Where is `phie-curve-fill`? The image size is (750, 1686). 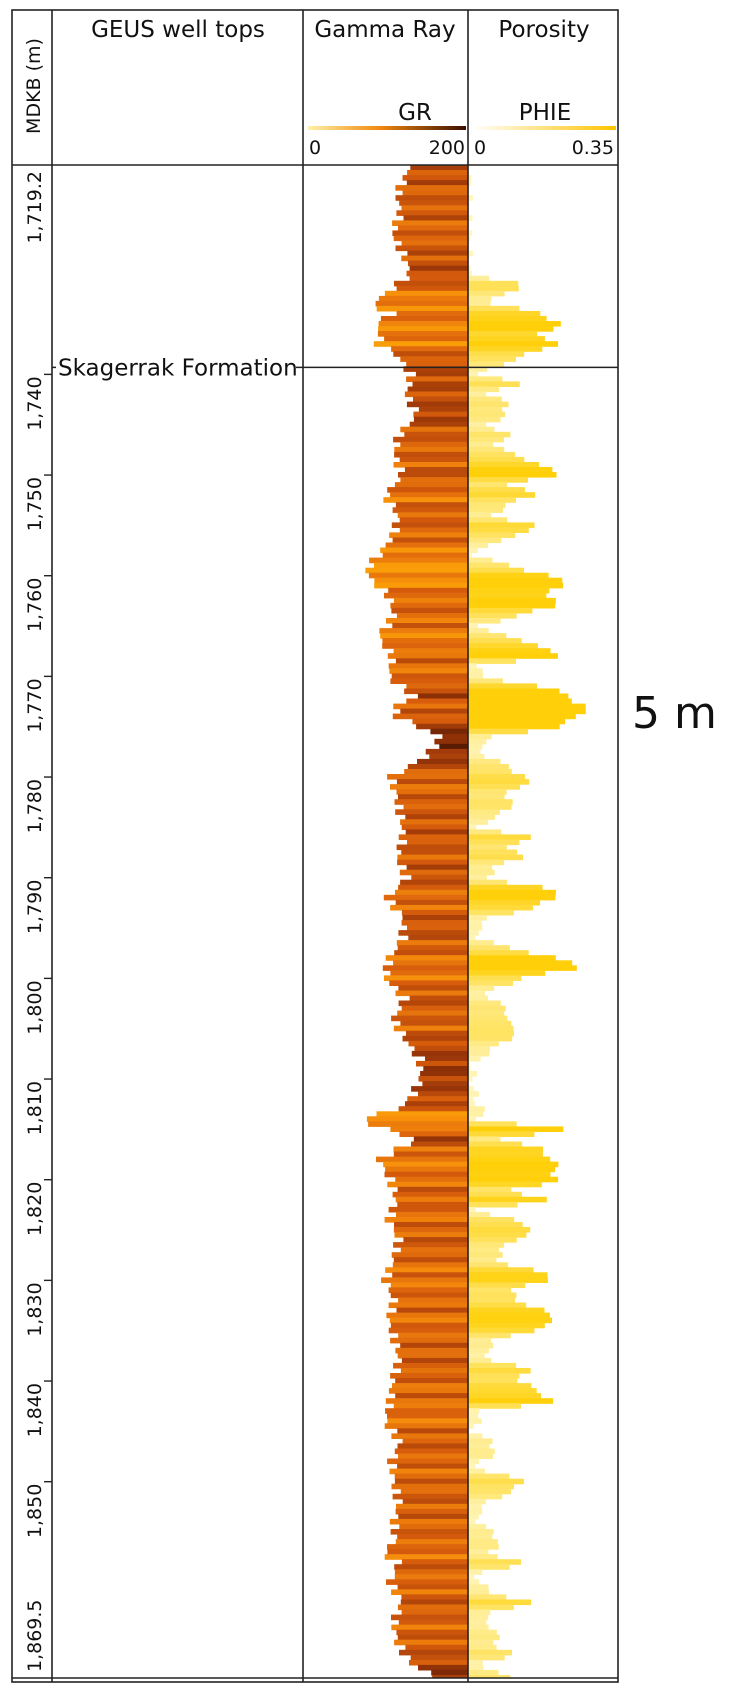 phie-curve-fill is located at coordinates (527, 926).